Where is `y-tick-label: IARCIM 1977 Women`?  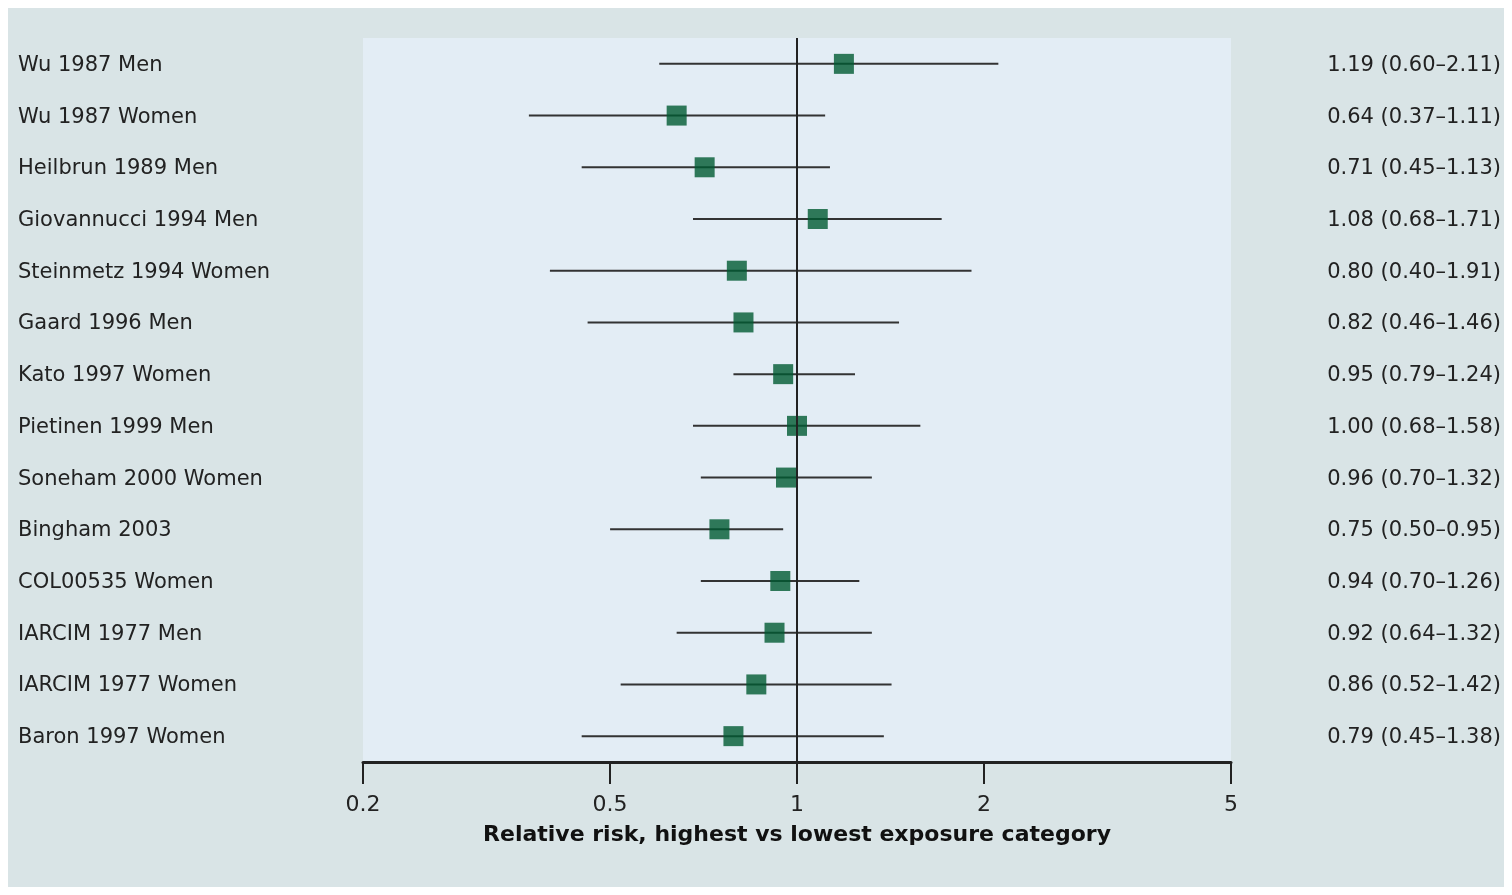 y-tick-label: IARCIM 1977 Women is located at coordinates (127, 684).